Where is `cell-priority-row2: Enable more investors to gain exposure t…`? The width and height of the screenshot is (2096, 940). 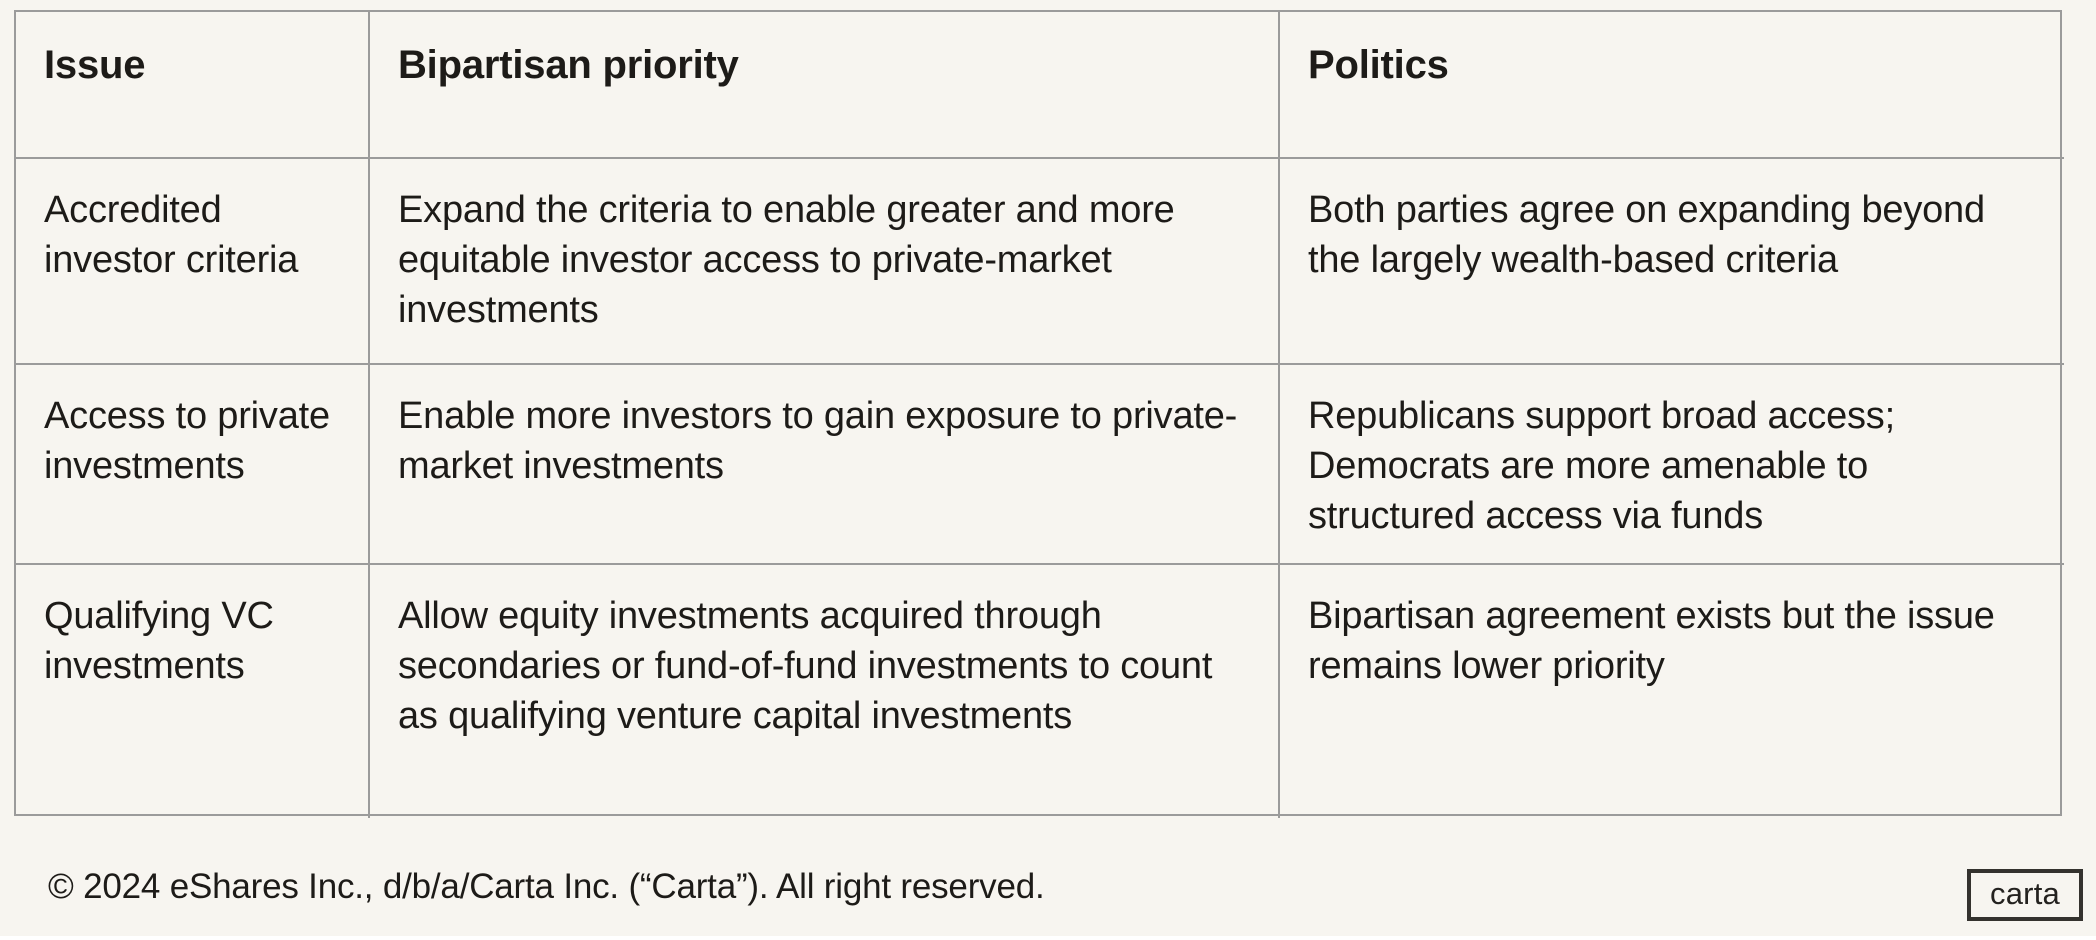
cell-priority-row2: Enable more investors to gain exposure t… is located at coordinates (825, 465).